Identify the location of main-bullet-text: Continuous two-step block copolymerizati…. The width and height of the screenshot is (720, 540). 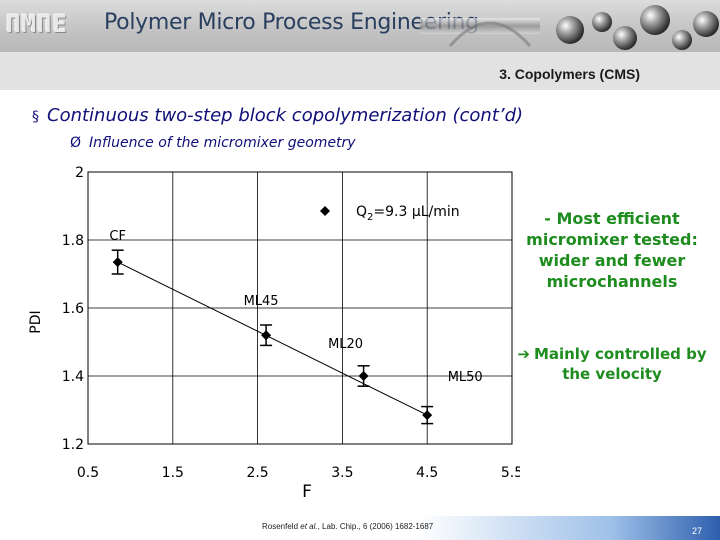
(285, 115).